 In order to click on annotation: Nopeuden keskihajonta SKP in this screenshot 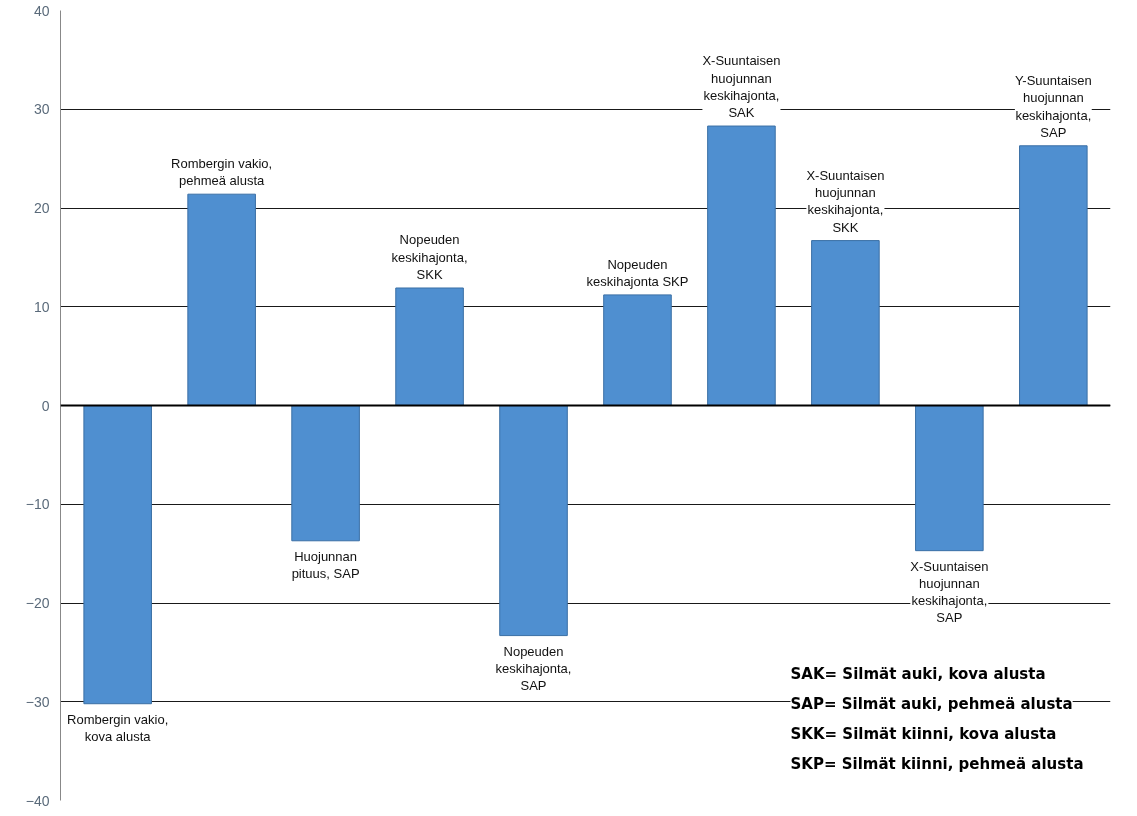, I will do `click(637, 272)`.